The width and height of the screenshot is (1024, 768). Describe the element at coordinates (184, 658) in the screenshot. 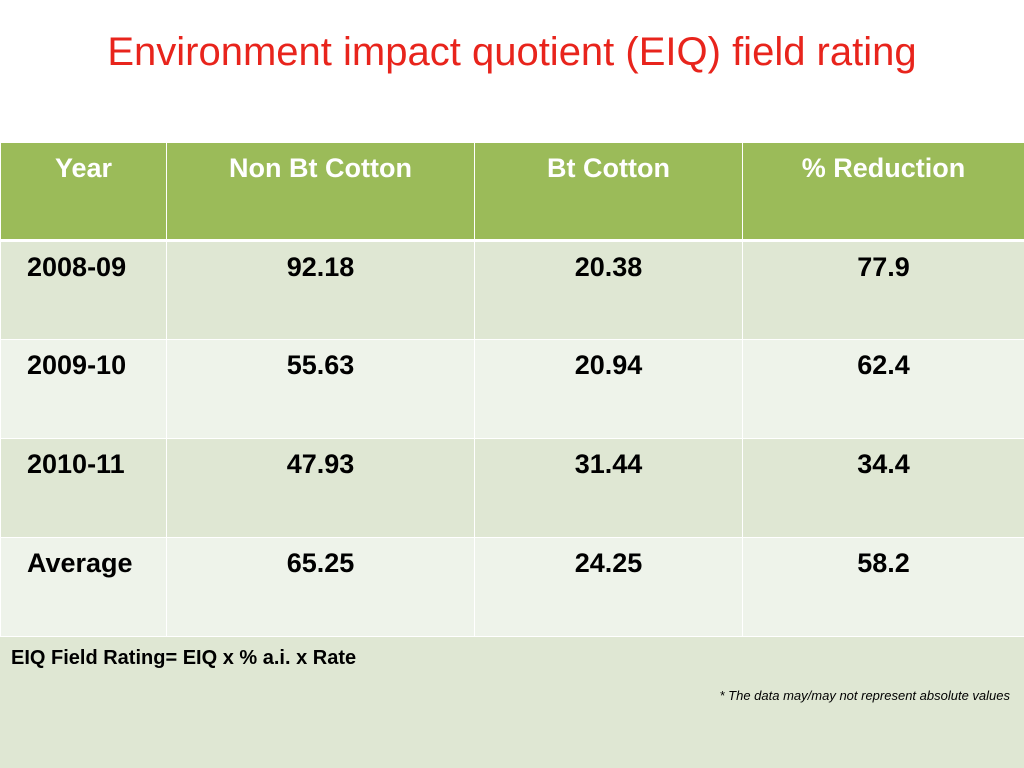

I see `formula-note: EIQ Field Rating= EIQ x % a.i. x Rate` at that location.